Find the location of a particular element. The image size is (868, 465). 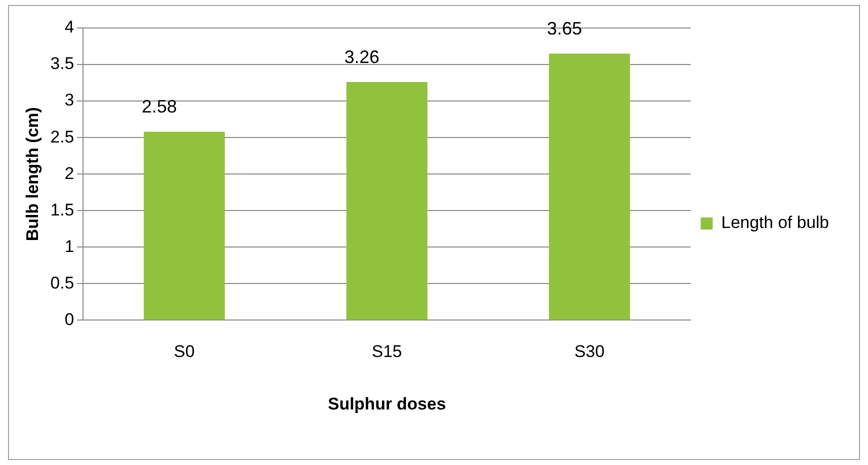

y-tick-label: 3 is located at coordinates (69, 100).